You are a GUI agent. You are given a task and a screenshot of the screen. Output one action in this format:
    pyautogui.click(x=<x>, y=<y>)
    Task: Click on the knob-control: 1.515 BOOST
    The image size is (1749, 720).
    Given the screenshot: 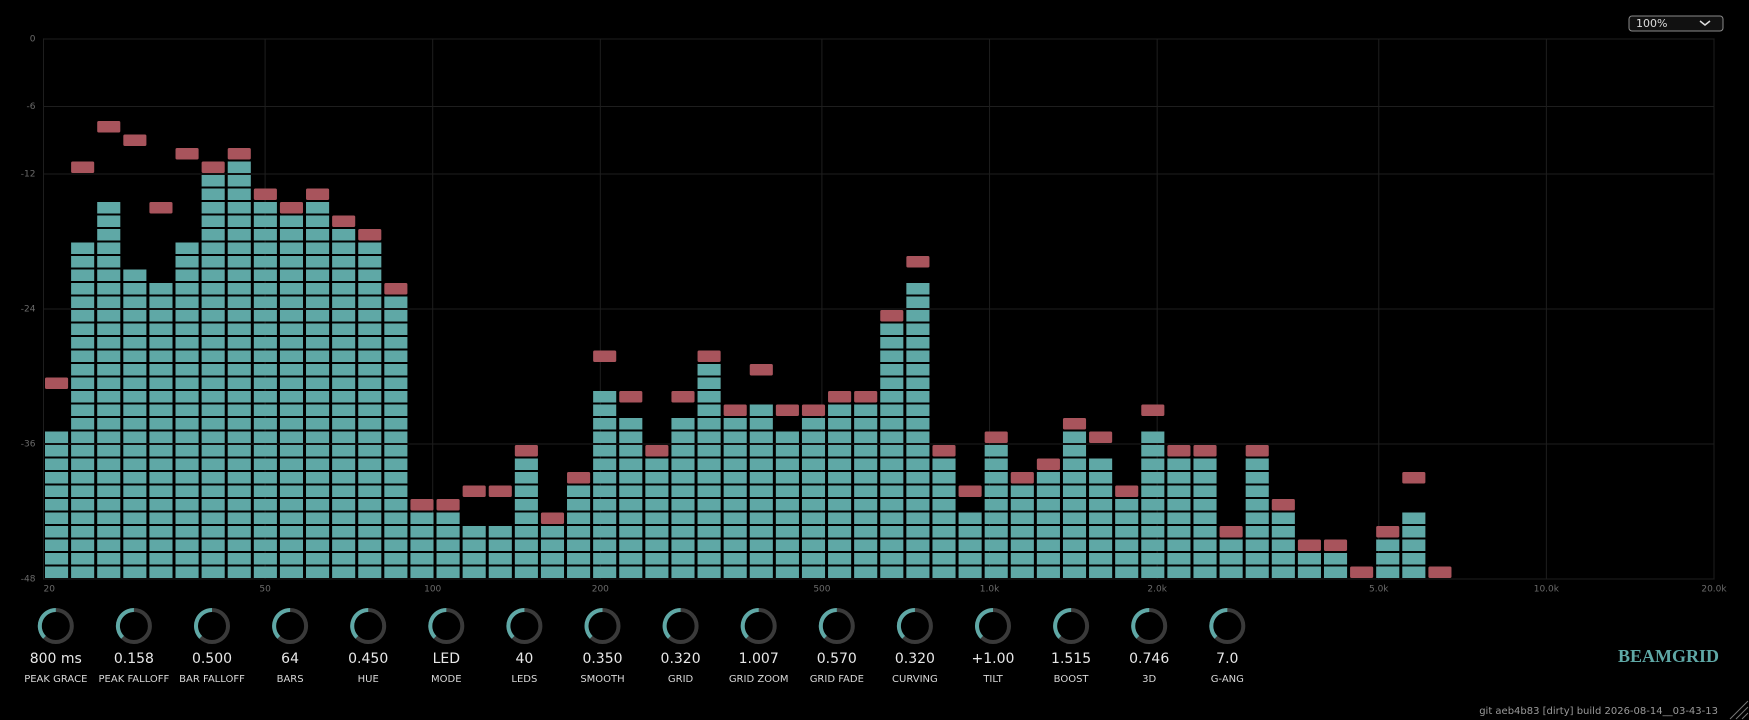 What is the action you would take?
    pyautogui.click(x=1071, y=646)
    